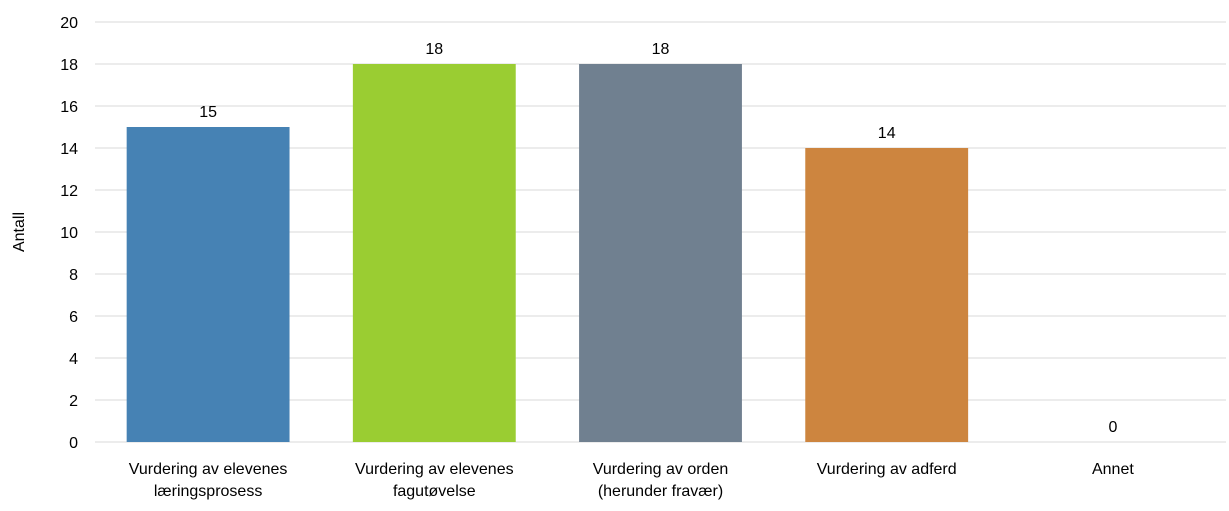 This screenshot has width=1229, height=511. Describe the element at coordinates (887, 133) in the screenshot. I see `data-label: 14` at that location.